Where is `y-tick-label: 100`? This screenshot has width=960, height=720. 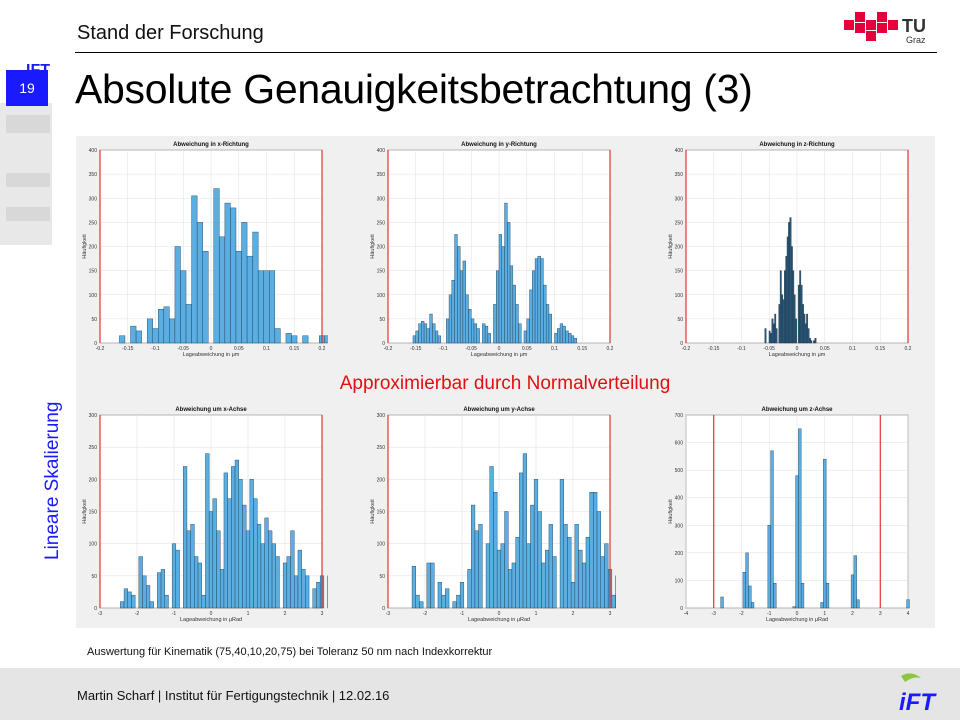
y-tick-label: 100 is located at coordinates (93, 545).